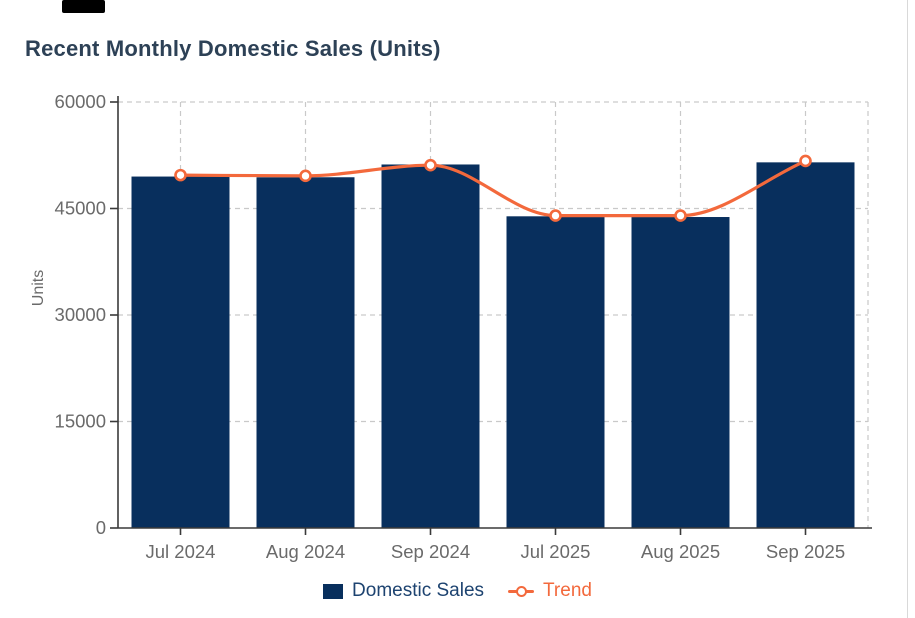 The image size is (915, 618). I want to click on legend-item-domestic-sales: Domestic Sales, so click(403, 591).